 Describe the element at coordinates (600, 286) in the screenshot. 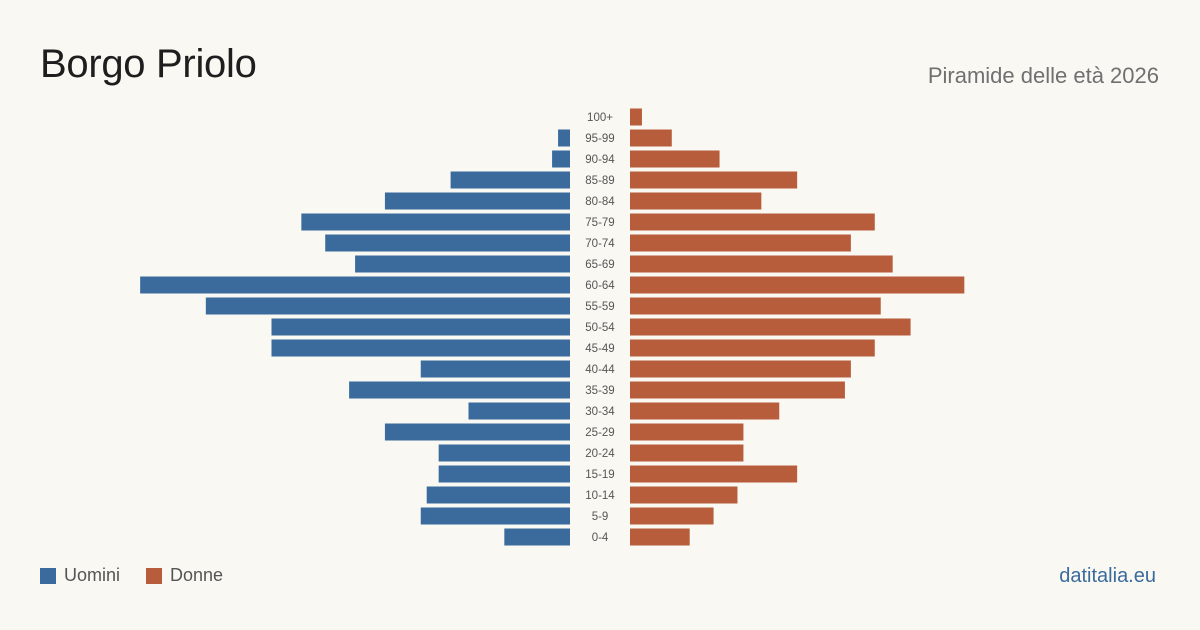

I see `age-label-60-64: 60-64` at that location.